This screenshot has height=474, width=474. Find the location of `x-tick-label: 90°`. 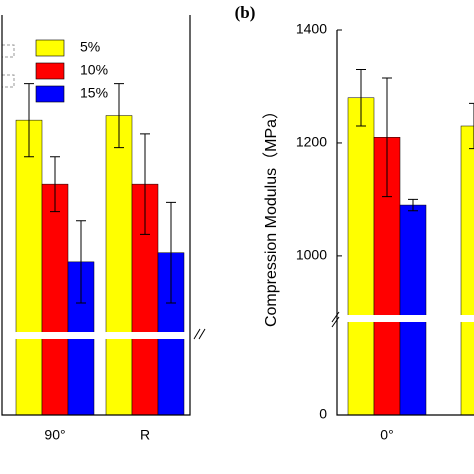

x-tick-label: 90° is located at coordinates (54, 435).